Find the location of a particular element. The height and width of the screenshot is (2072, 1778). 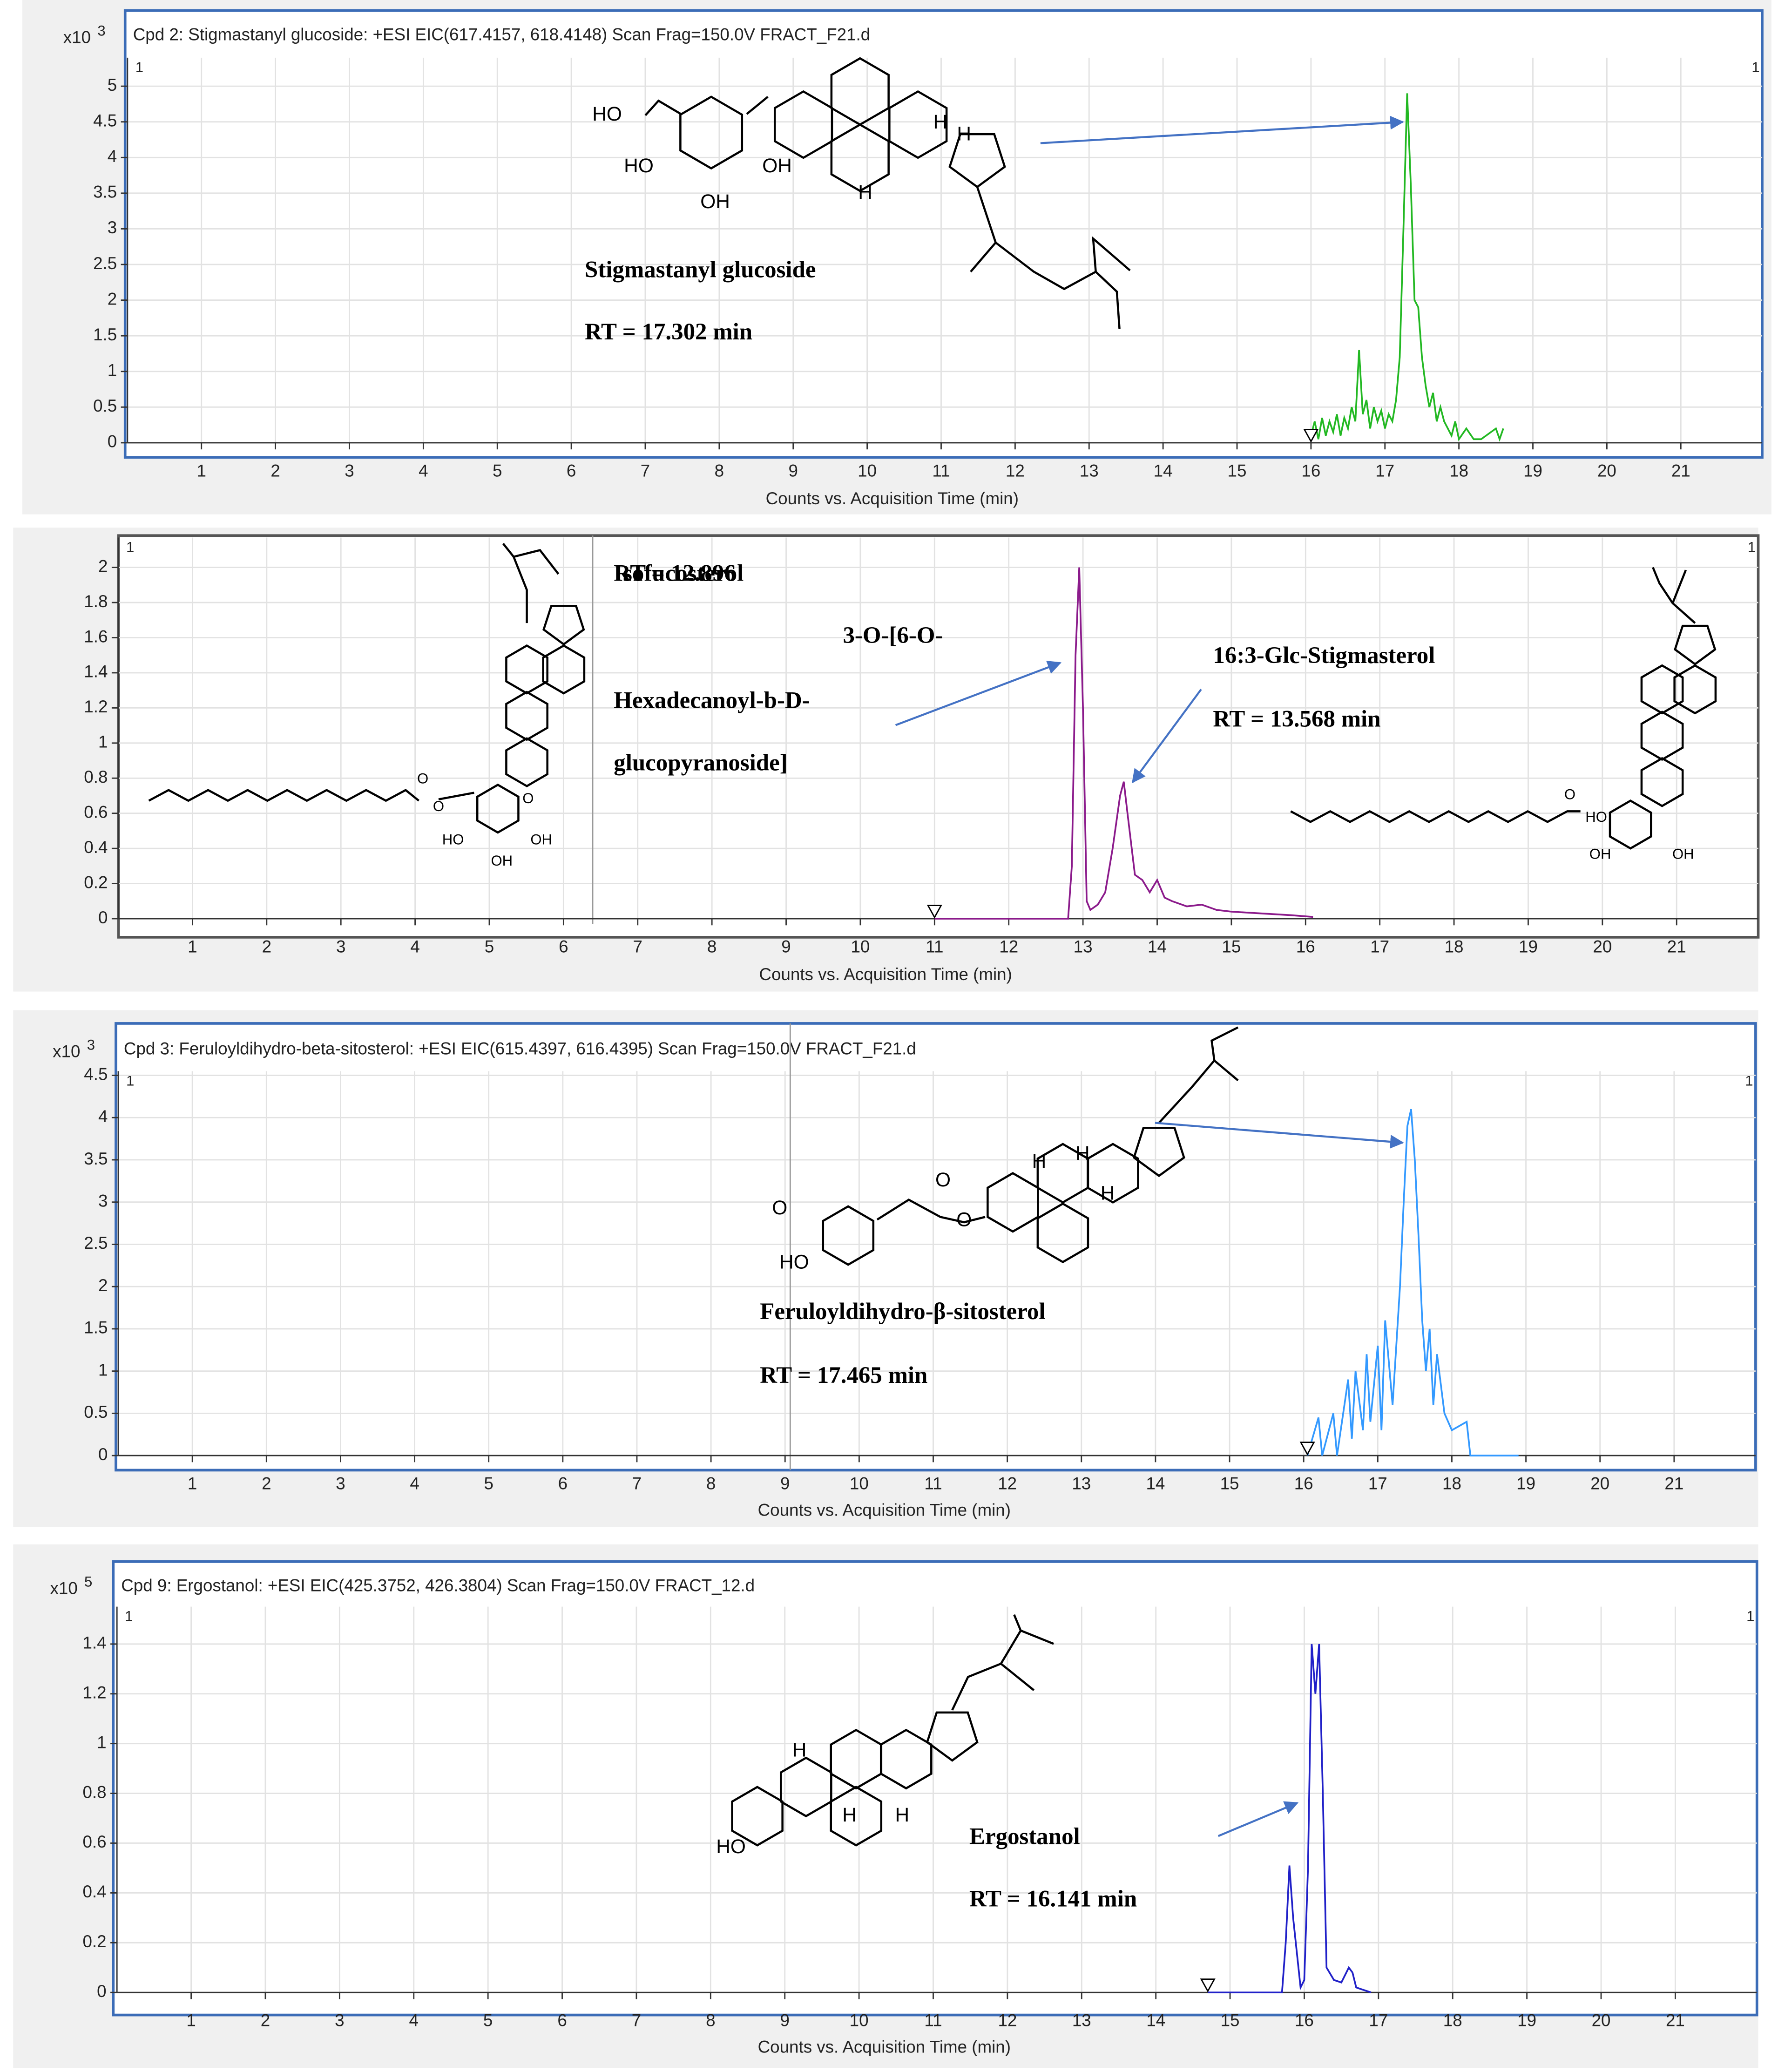

y-tick-label: 0.5 is located at coordinates (105, 405).